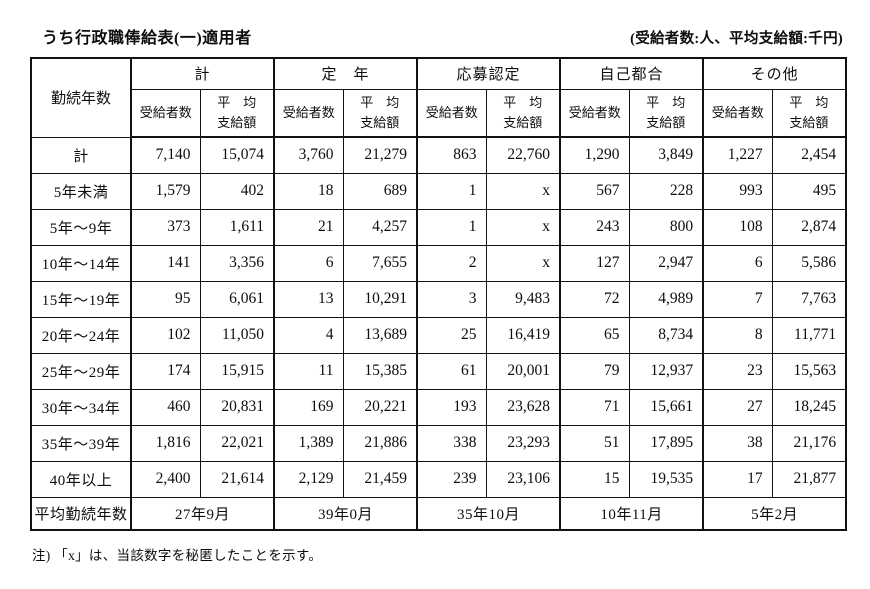  What do you see at coordinates (202, 513) in the screenshot?
I see `footer-average-tenure: 27年9月` at bounding box center [202, 513].